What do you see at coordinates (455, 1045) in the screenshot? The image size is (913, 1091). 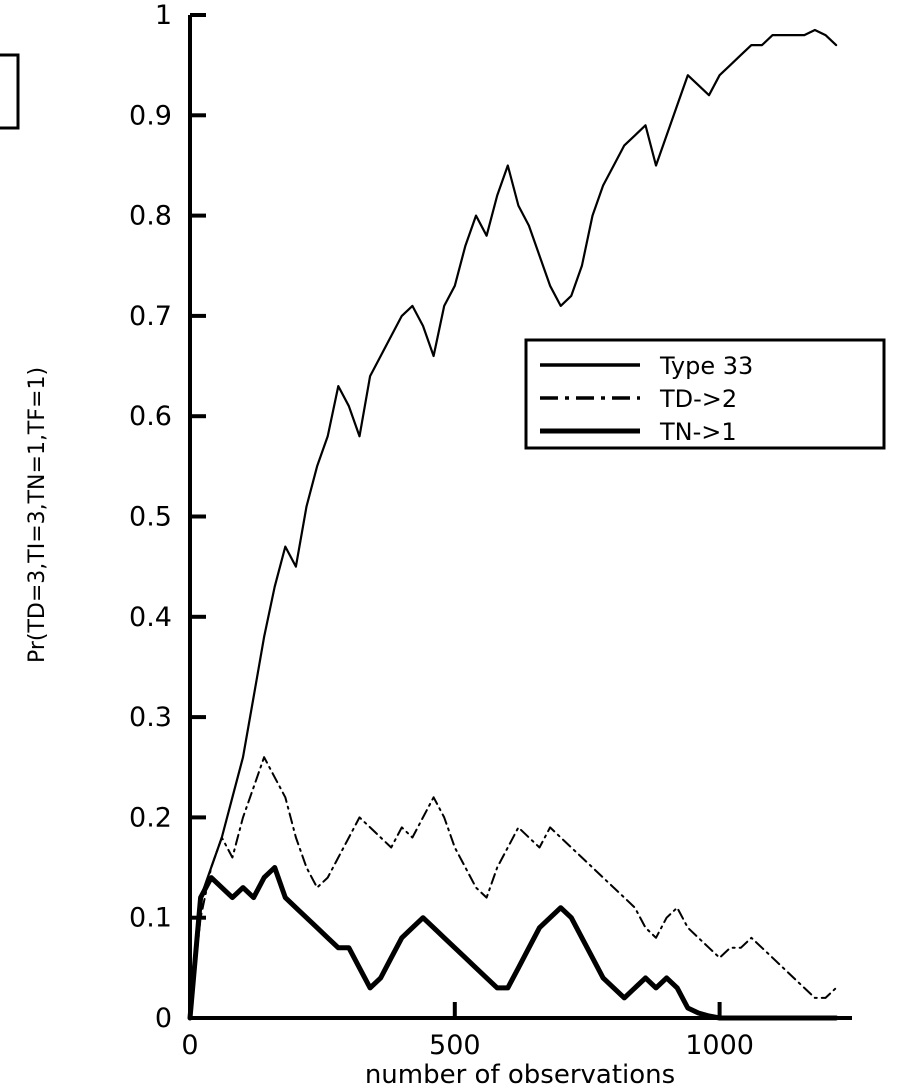 I see `x-tick-label: 500` at bounding box center [455, 1045].